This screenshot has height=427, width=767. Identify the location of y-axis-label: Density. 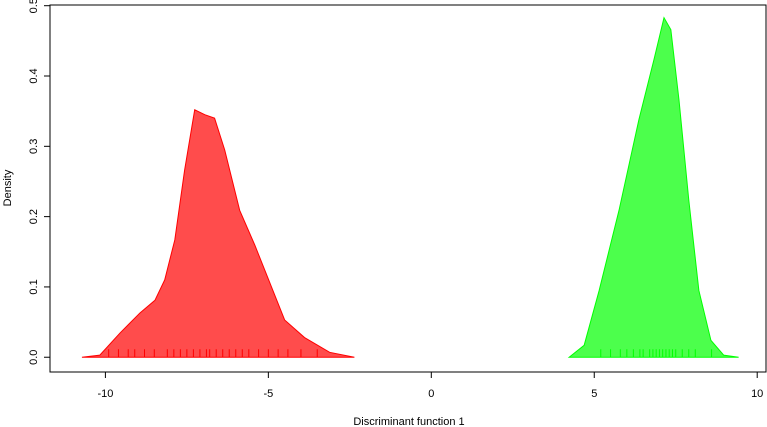
(8, 187).